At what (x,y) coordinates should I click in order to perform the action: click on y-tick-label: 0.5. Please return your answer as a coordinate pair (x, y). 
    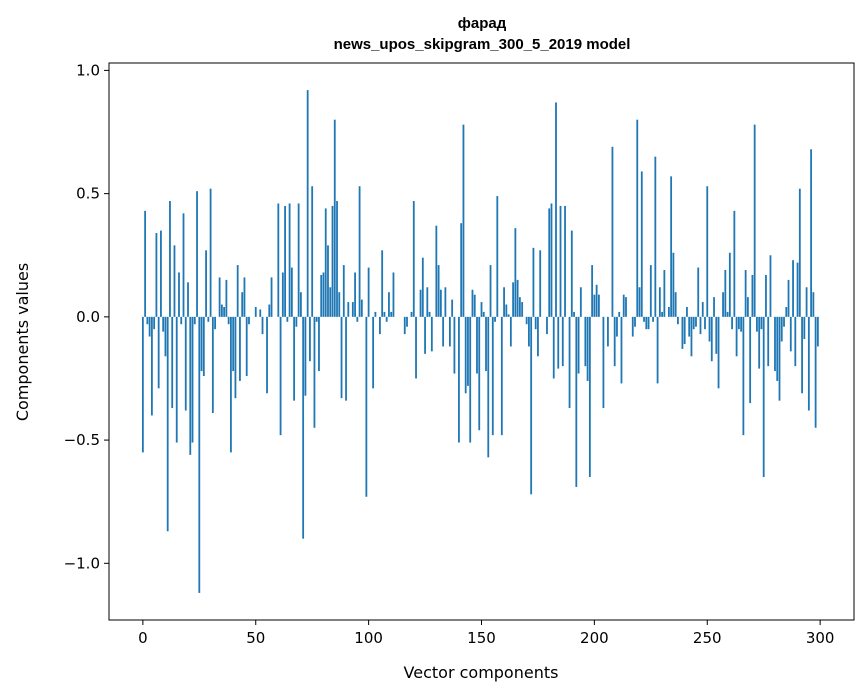
    Looking at the image, I should click on (88, 194).